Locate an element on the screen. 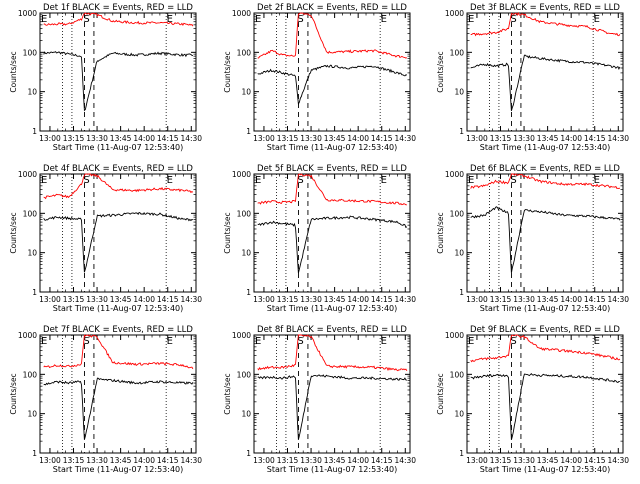 The width and height of the screenshot is (640, 484). chart-title: Det 4f BLACK = Events, RED = LLD is located at coordinates (118, 169).